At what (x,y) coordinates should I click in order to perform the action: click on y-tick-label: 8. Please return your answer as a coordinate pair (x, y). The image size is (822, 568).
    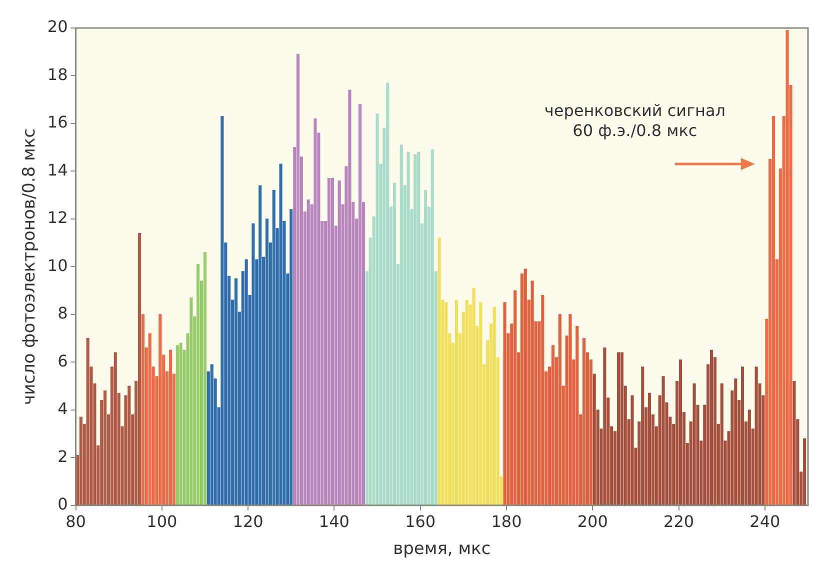
    Looking at the image, I should click on (63, 313).